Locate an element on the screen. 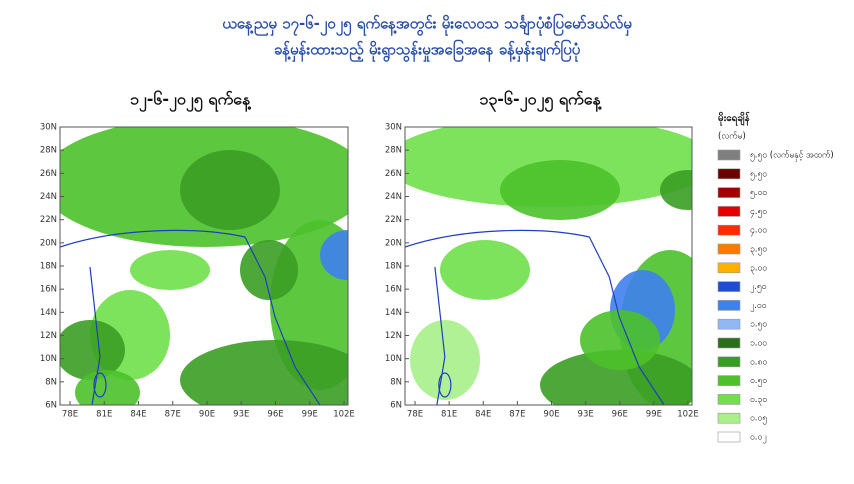 This screenshot has height=484, width=854. legend-label: ၂.၅၀ is located at coordinates (758, 287).